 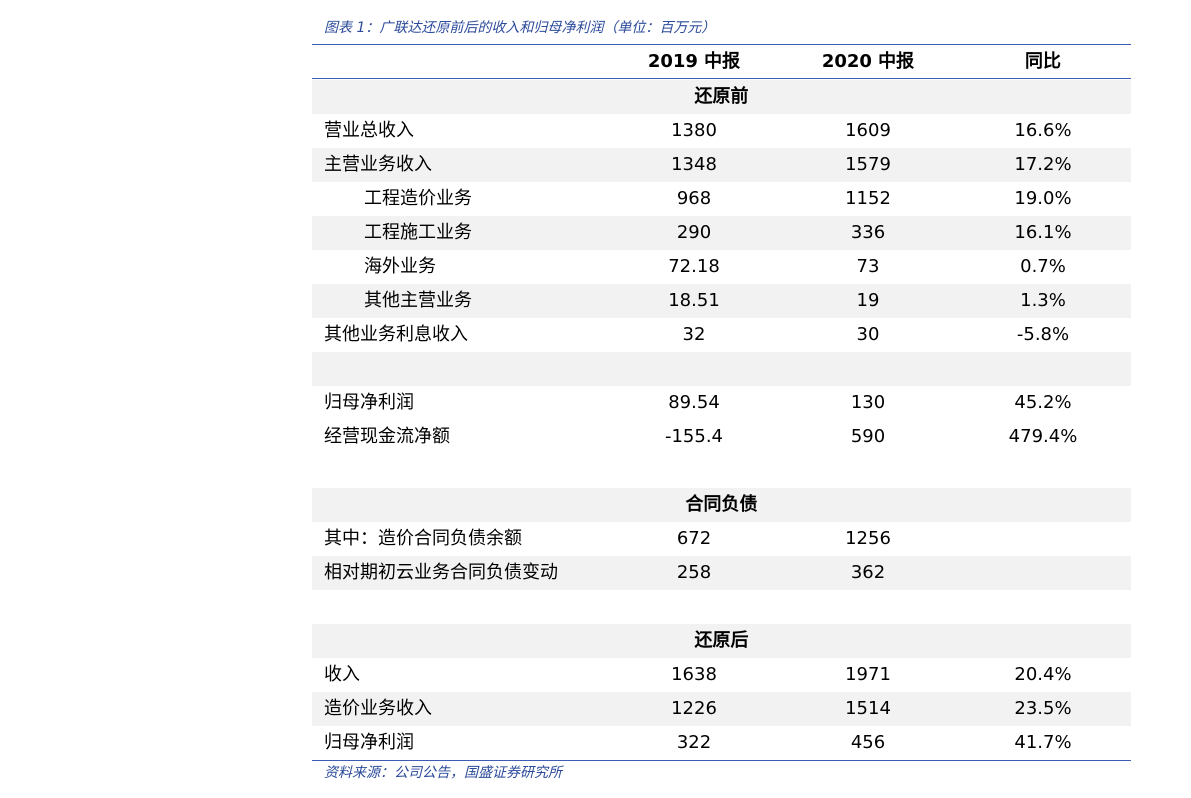 What do you see at coordinates (369, 130) in the screenshot?
I see `row-label: 营业总收入` at bounding box center [369, 130].